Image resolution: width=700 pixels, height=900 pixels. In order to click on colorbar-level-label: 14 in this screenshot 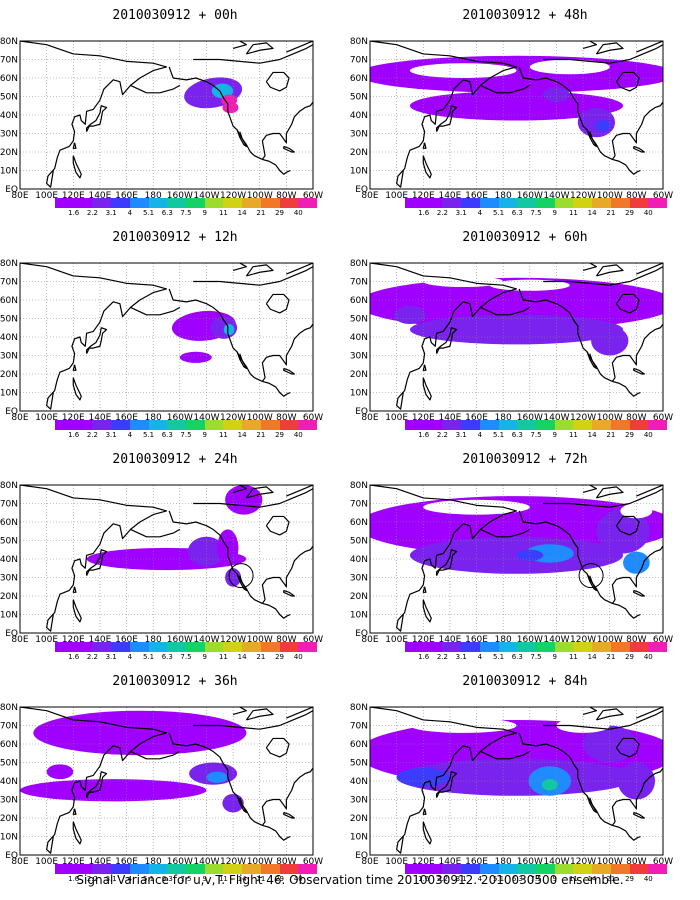, I will do `click(242, 435)`.